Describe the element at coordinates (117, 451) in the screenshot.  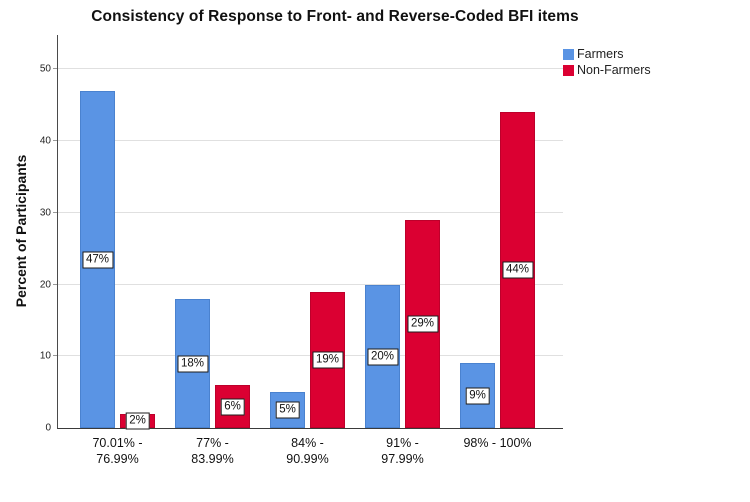
I see `x-tick-label: 70.01% -76.99%` at that location.